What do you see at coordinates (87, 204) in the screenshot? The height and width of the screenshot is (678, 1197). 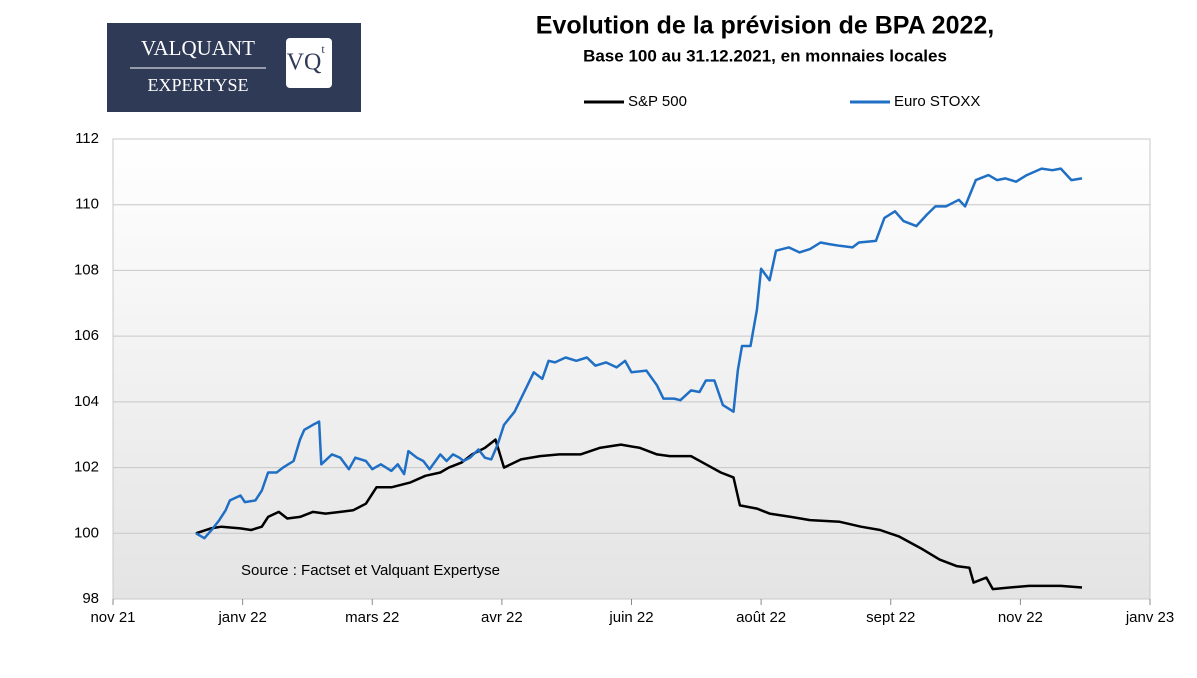 I see `y-tick-label: 110` at bounding box center [87, 204].